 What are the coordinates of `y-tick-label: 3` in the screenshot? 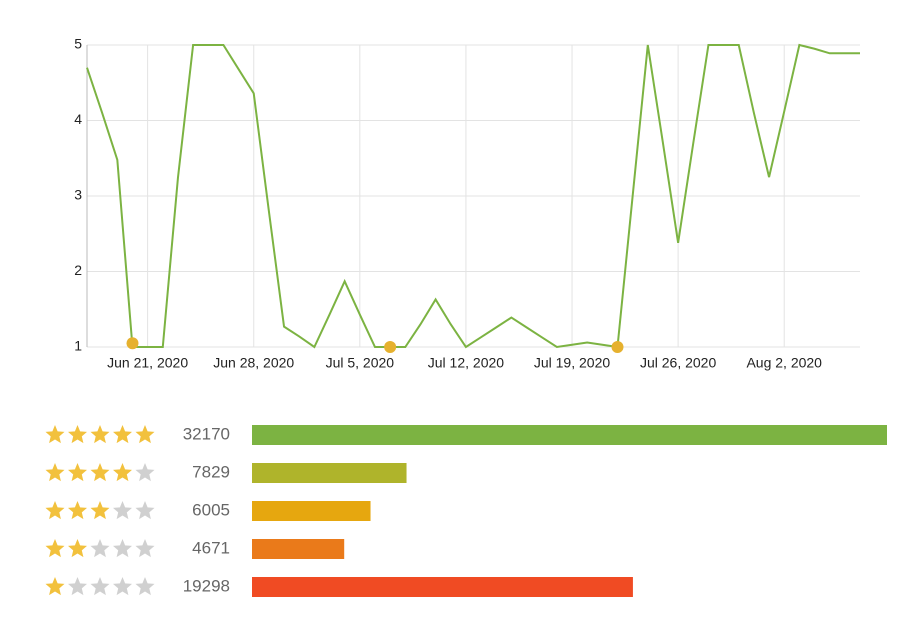 It's located at (78, 195).